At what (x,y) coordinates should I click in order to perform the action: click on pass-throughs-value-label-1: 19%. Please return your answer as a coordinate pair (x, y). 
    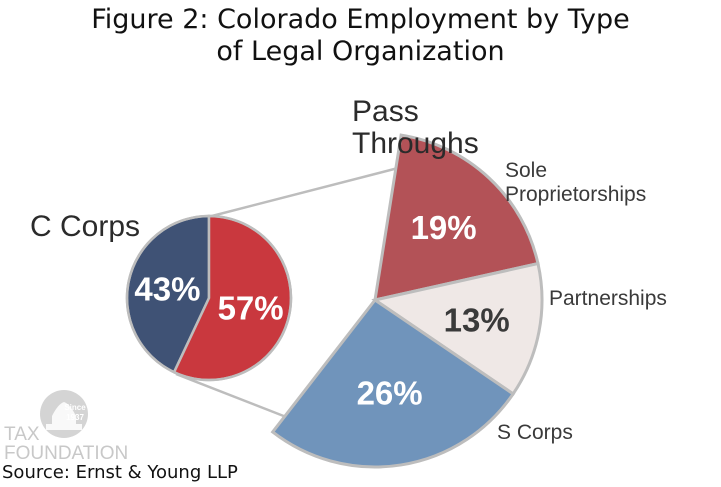
    Looking at the image, I should click on (444, 227).